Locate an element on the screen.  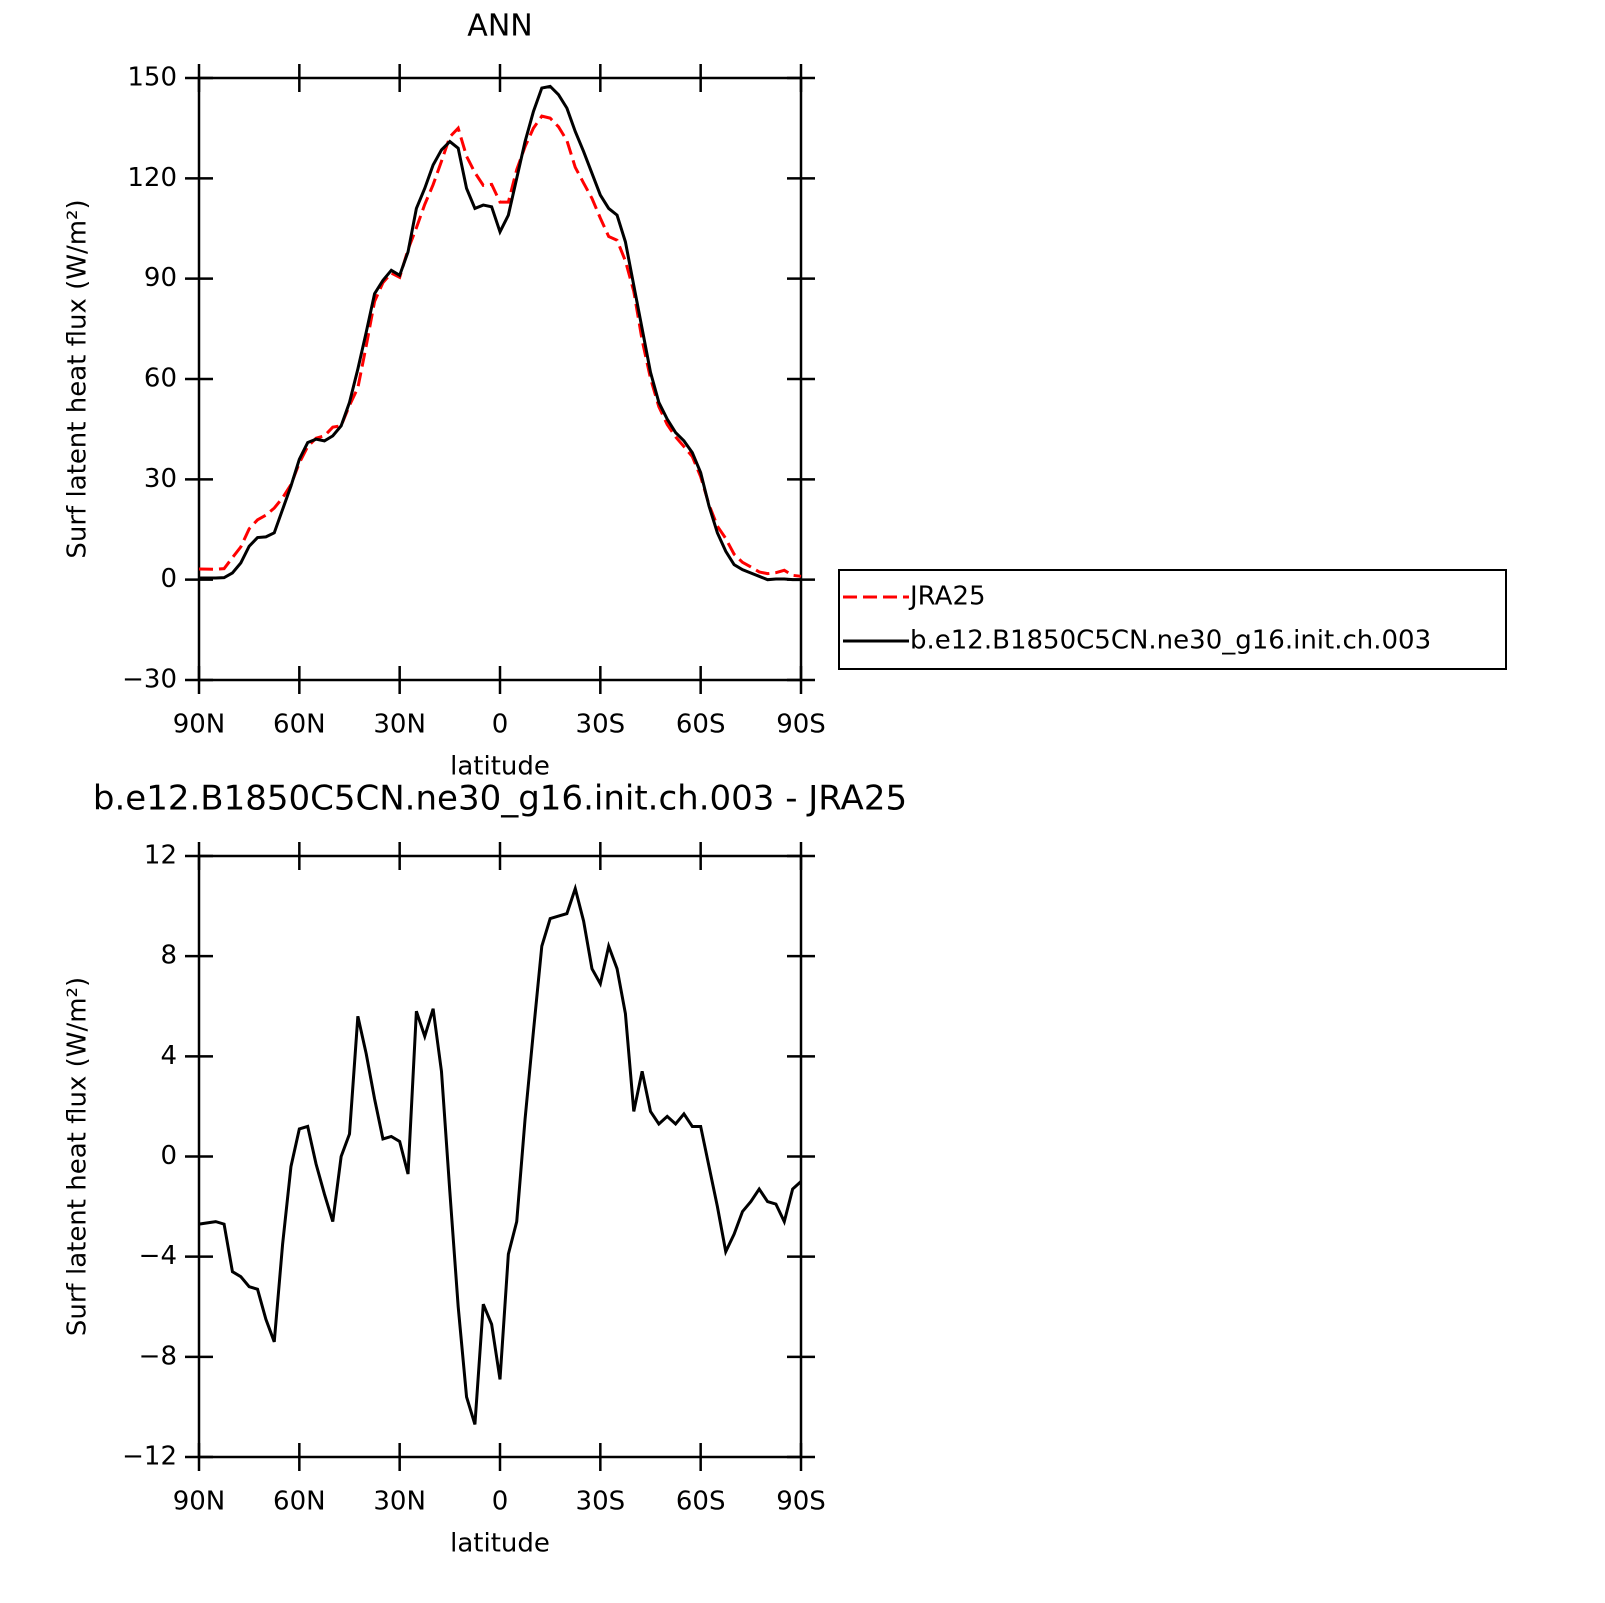
y-tick-label: 90 is located at coordinates (160, 278).